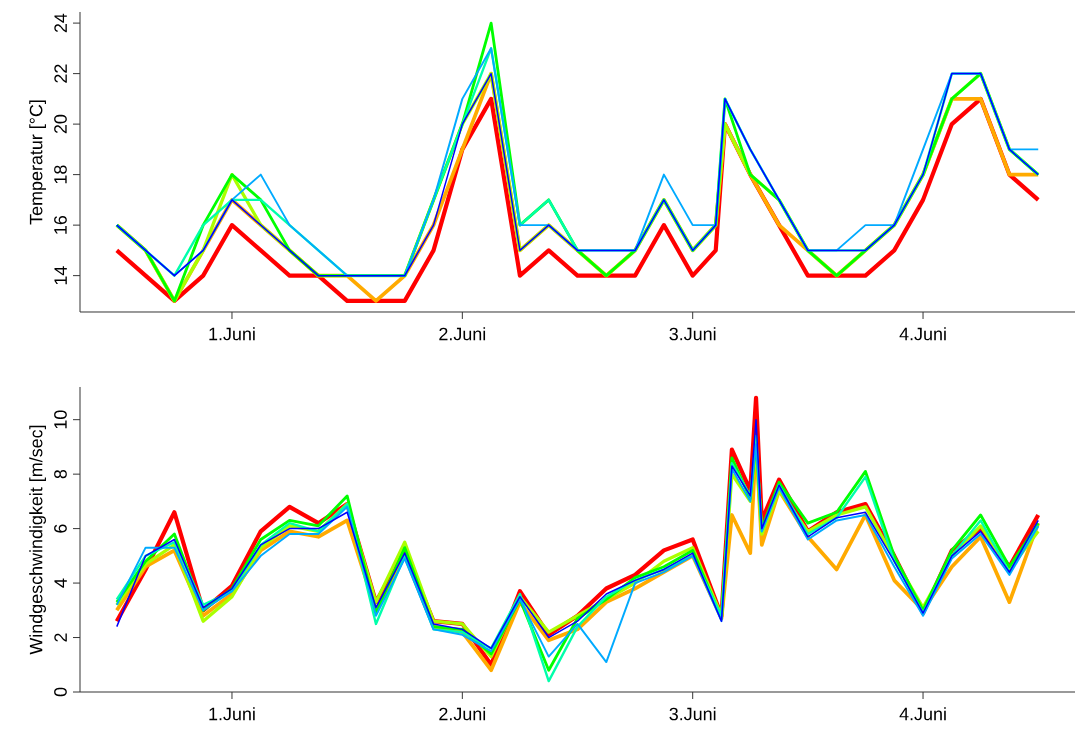 Image resolution: width=1075 pixels, height=729 pixels. What do you see at coordinates (60, 583) in the screenshot?
I see `y-tick-label: 4` at bounding box center [60, 583].